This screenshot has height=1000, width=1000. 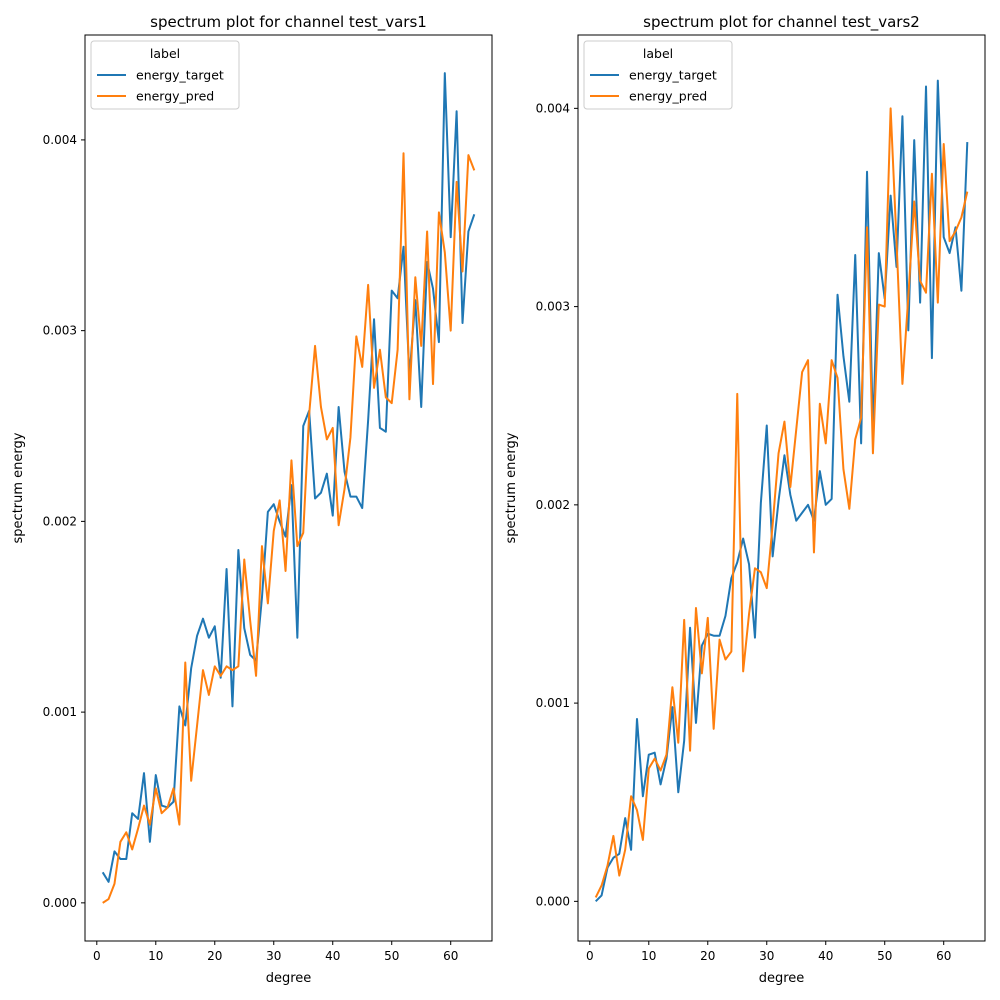 I want to click on chart-title: spectrum plot for channel test_vars2, so click(x=781, y=22).